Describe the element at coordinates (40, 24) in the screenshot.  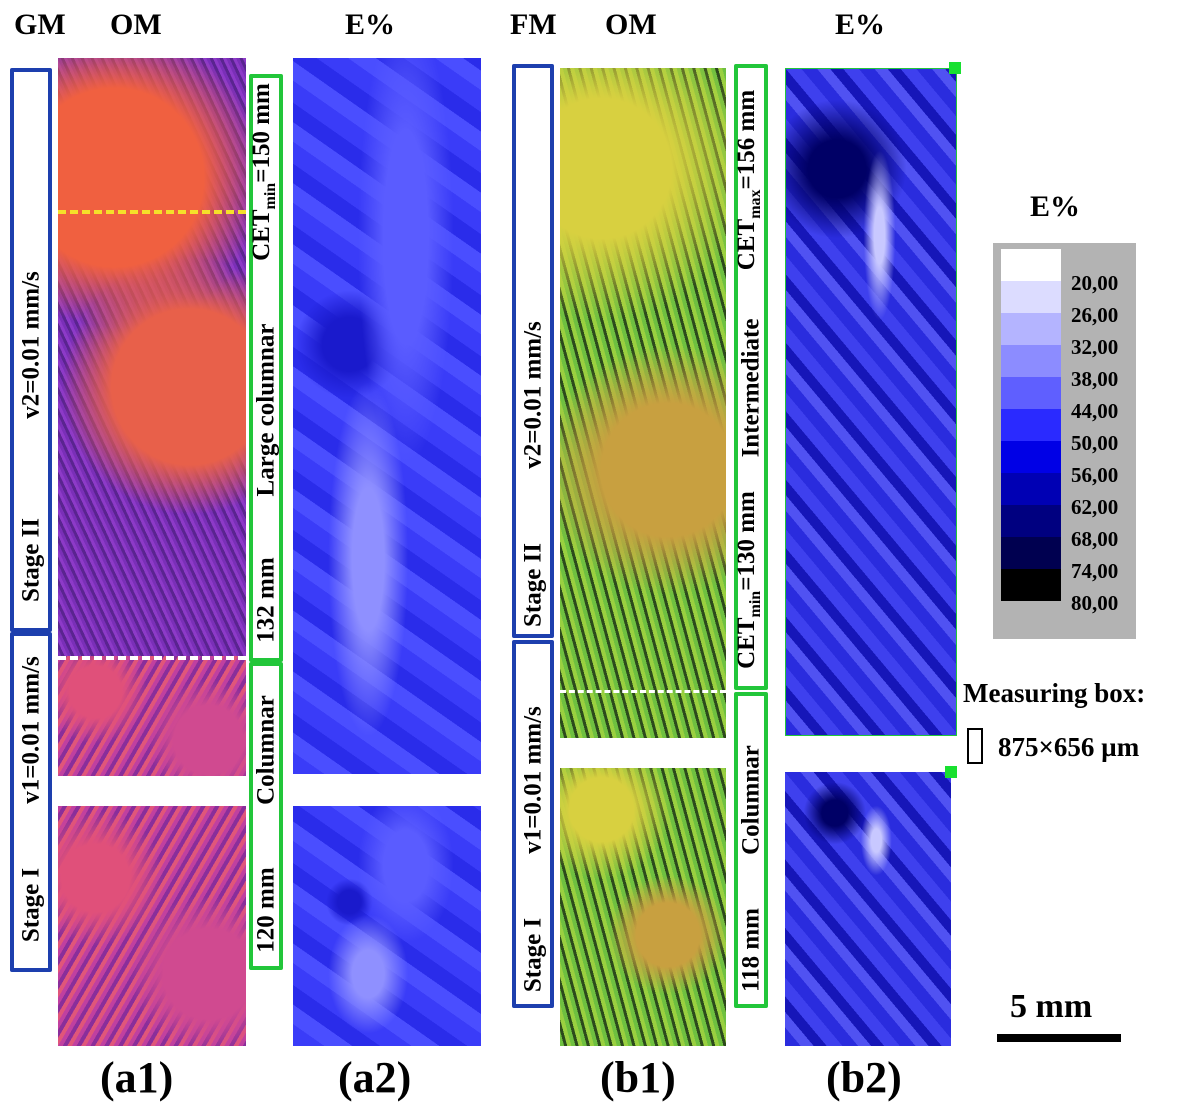
I see `header-gm: GM` at that location.